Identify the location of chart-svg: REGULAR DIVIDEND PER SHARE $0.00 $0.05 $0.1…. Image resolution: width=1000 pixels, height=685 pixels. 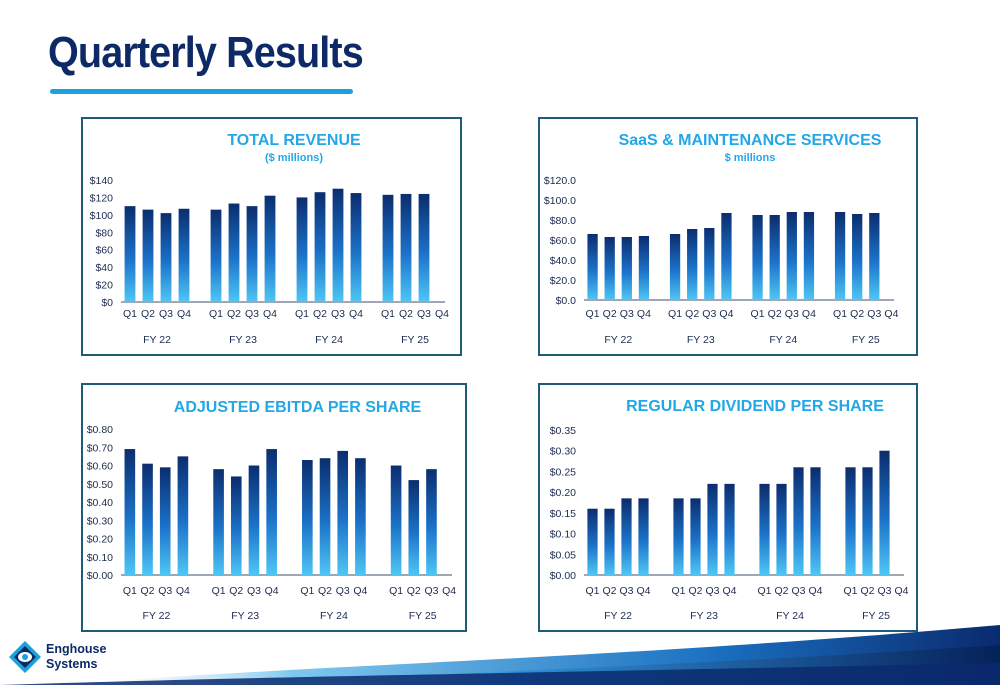
(729, 510).